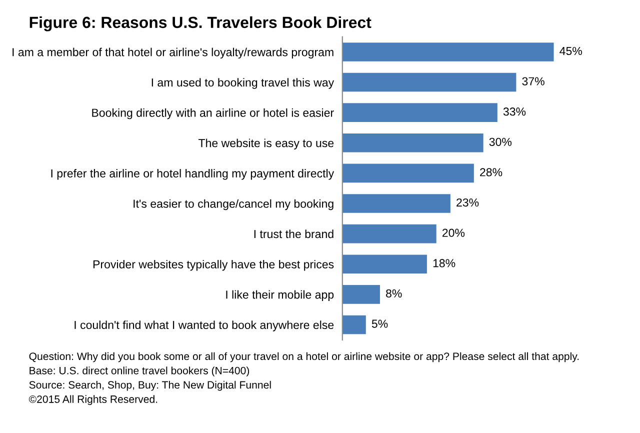 This screenshot has width=640, height=433. Describe the element at coordinates (201, 24) in the screenshot. I see `text: Figure 6: Reasons U.S. Travelers Book Direct` at that location.